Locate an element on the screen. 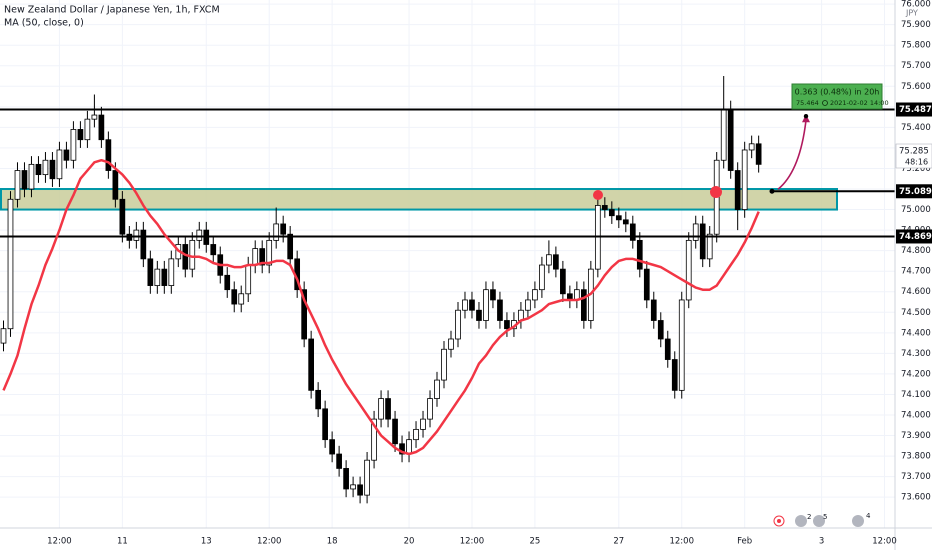  y-tick-label: 75.400 is located at coordinates (916, 128).